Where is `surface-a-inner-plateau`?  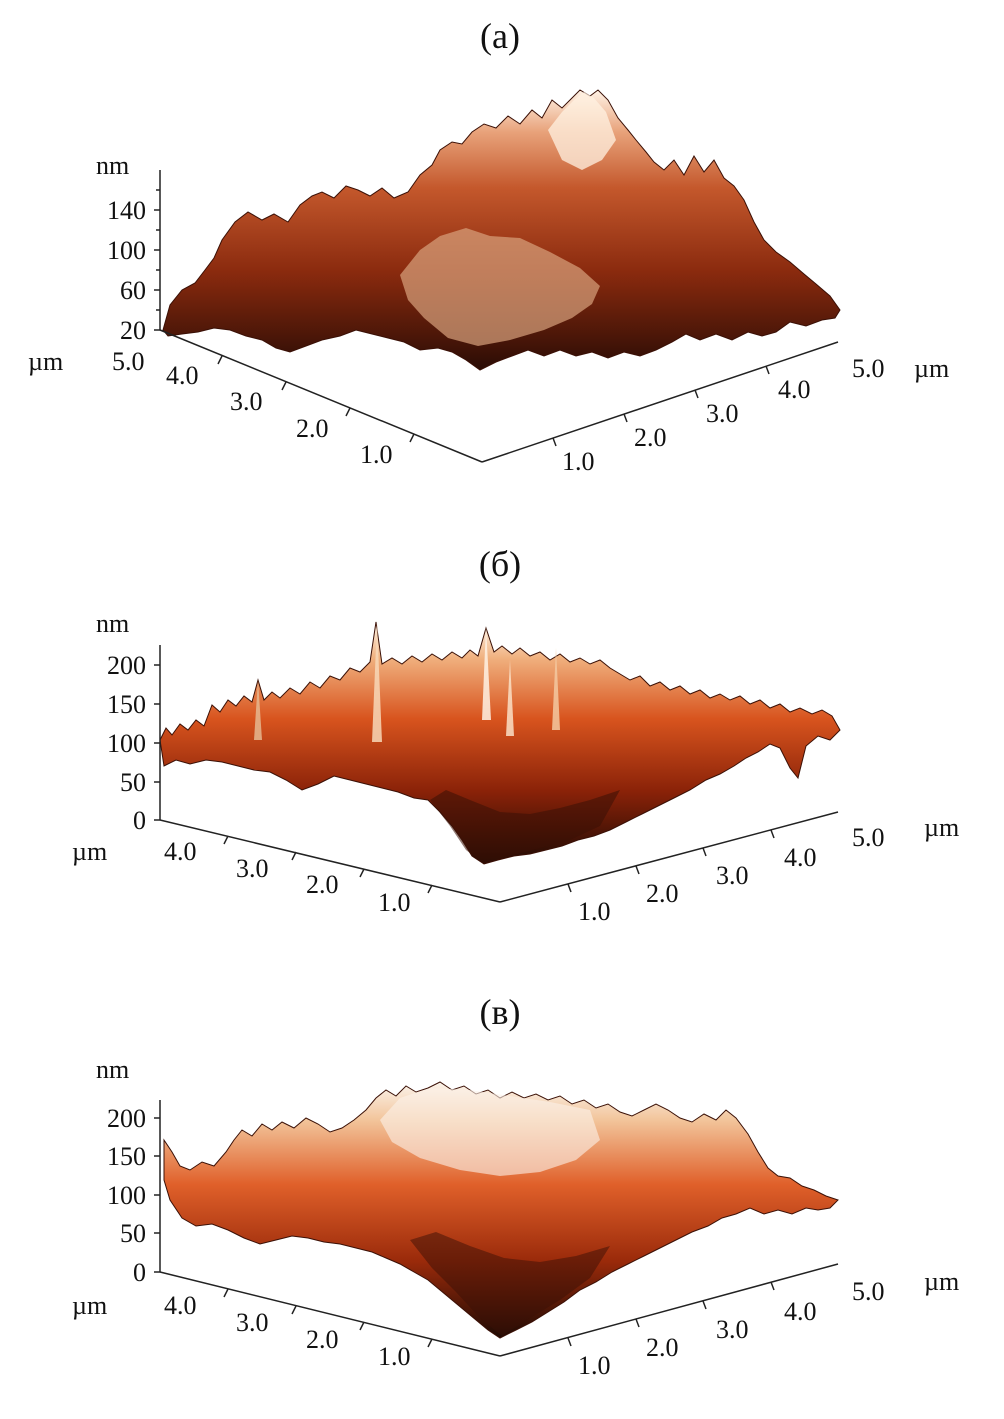 surface-a-inner-plateau is located at coordinates (500, 287).